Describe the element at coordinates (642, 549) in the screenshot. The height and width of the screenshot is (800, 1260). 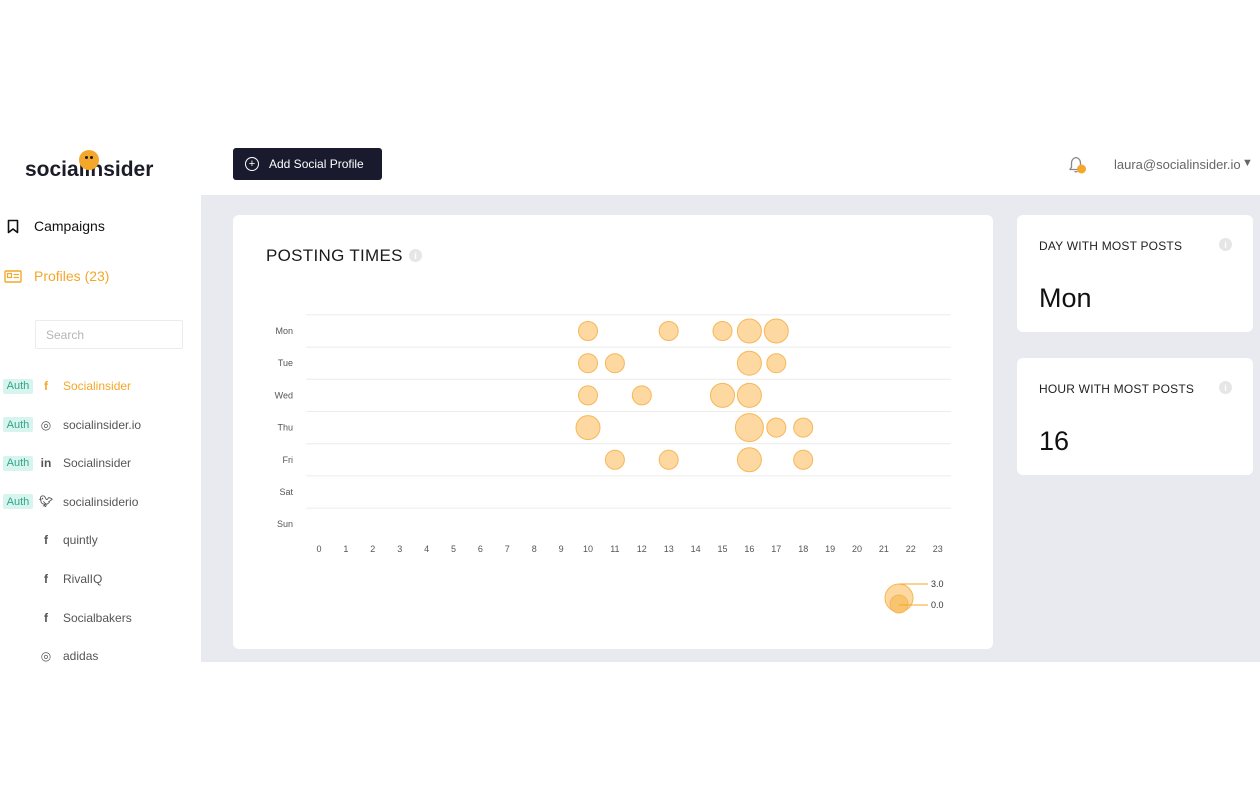
I see `x-tick-label: 12` at that location.